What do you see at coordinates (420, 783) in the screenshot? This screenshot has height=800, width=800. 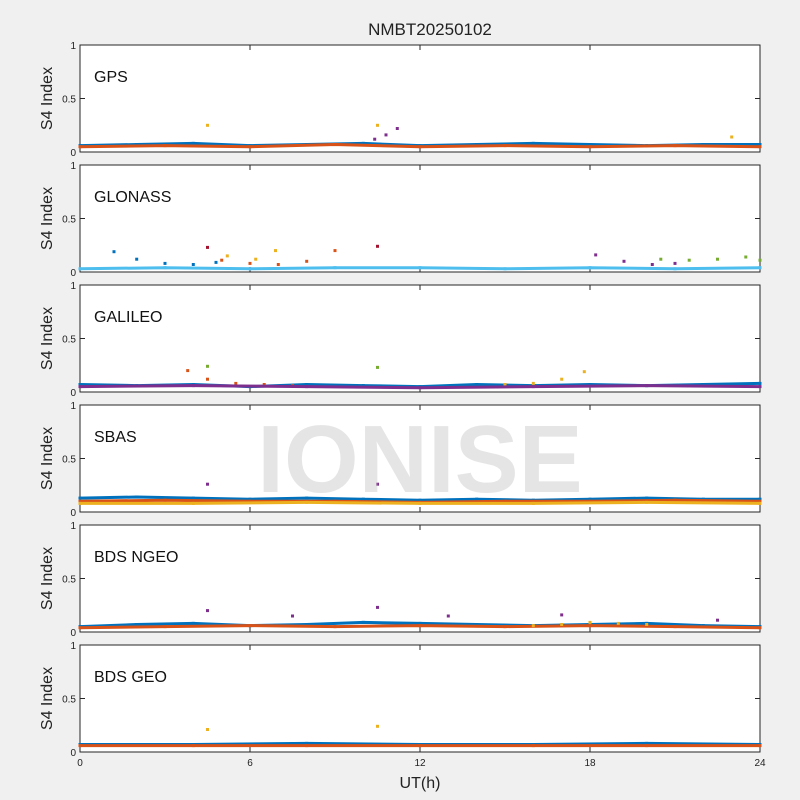 I see `x-axis-label: UT(h)` at bounding box center [420, 783].